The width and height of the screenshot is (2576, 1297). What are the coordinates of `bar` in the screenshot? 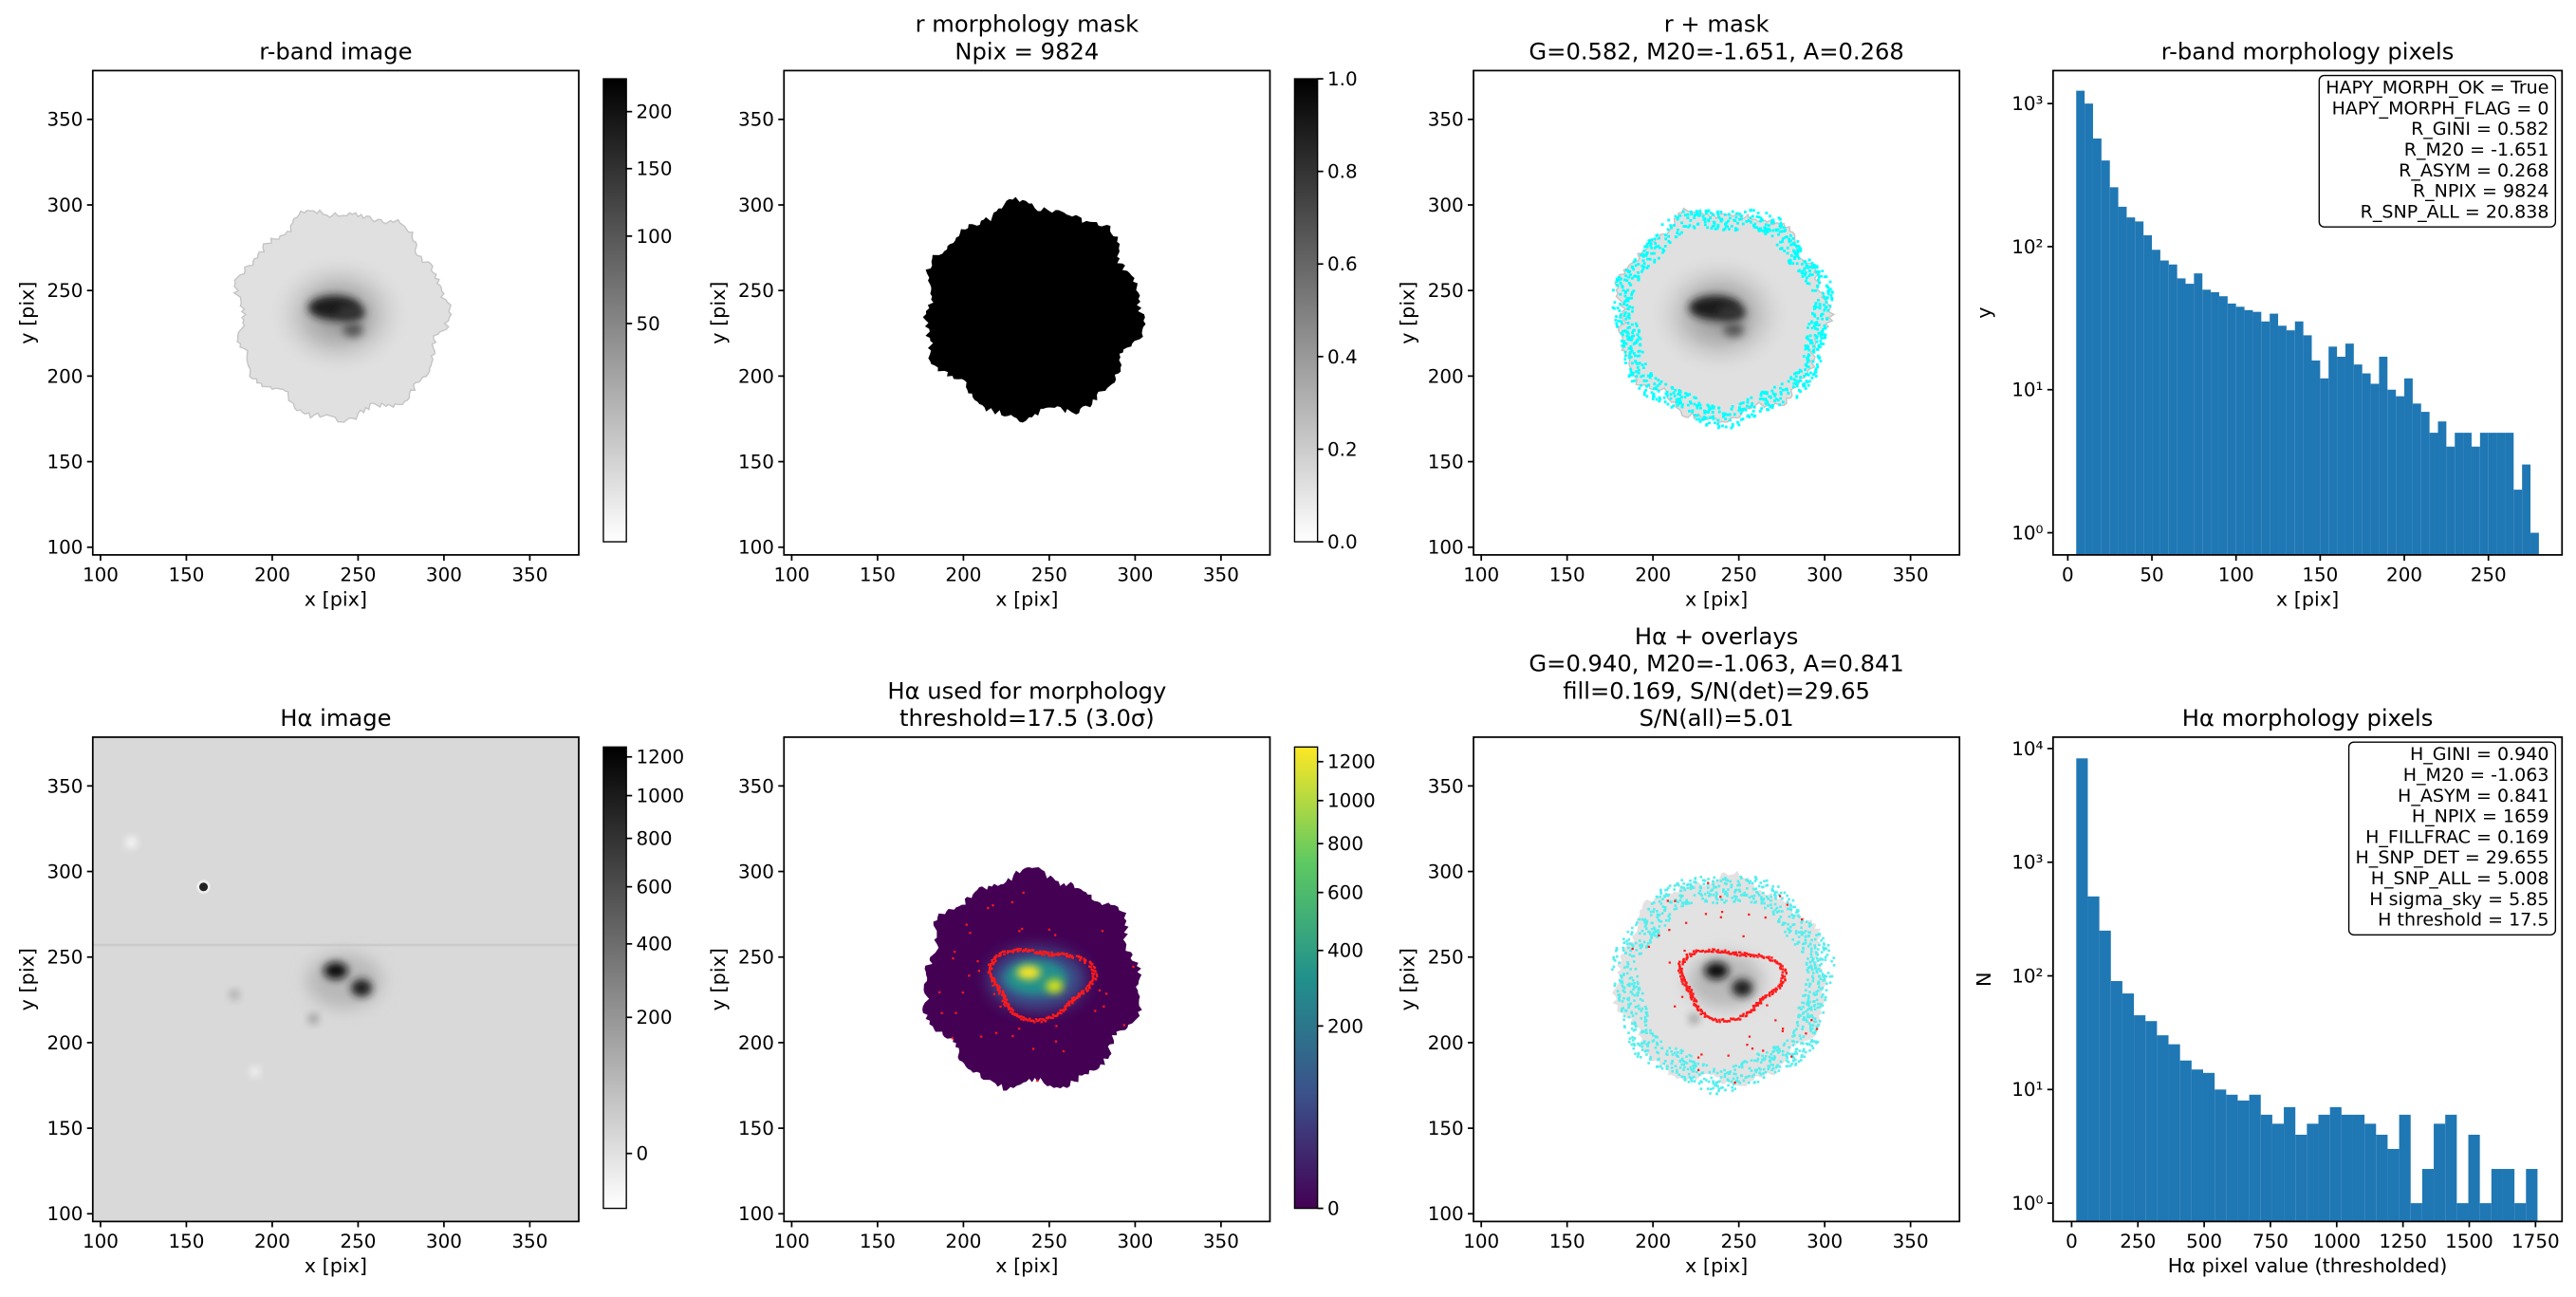 It's located at (2198, 414).